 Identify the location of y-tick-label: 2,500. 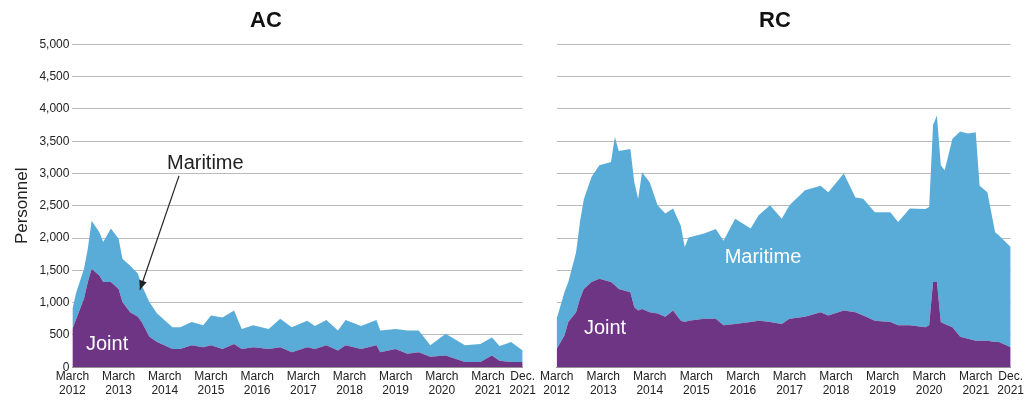
(54, 205).